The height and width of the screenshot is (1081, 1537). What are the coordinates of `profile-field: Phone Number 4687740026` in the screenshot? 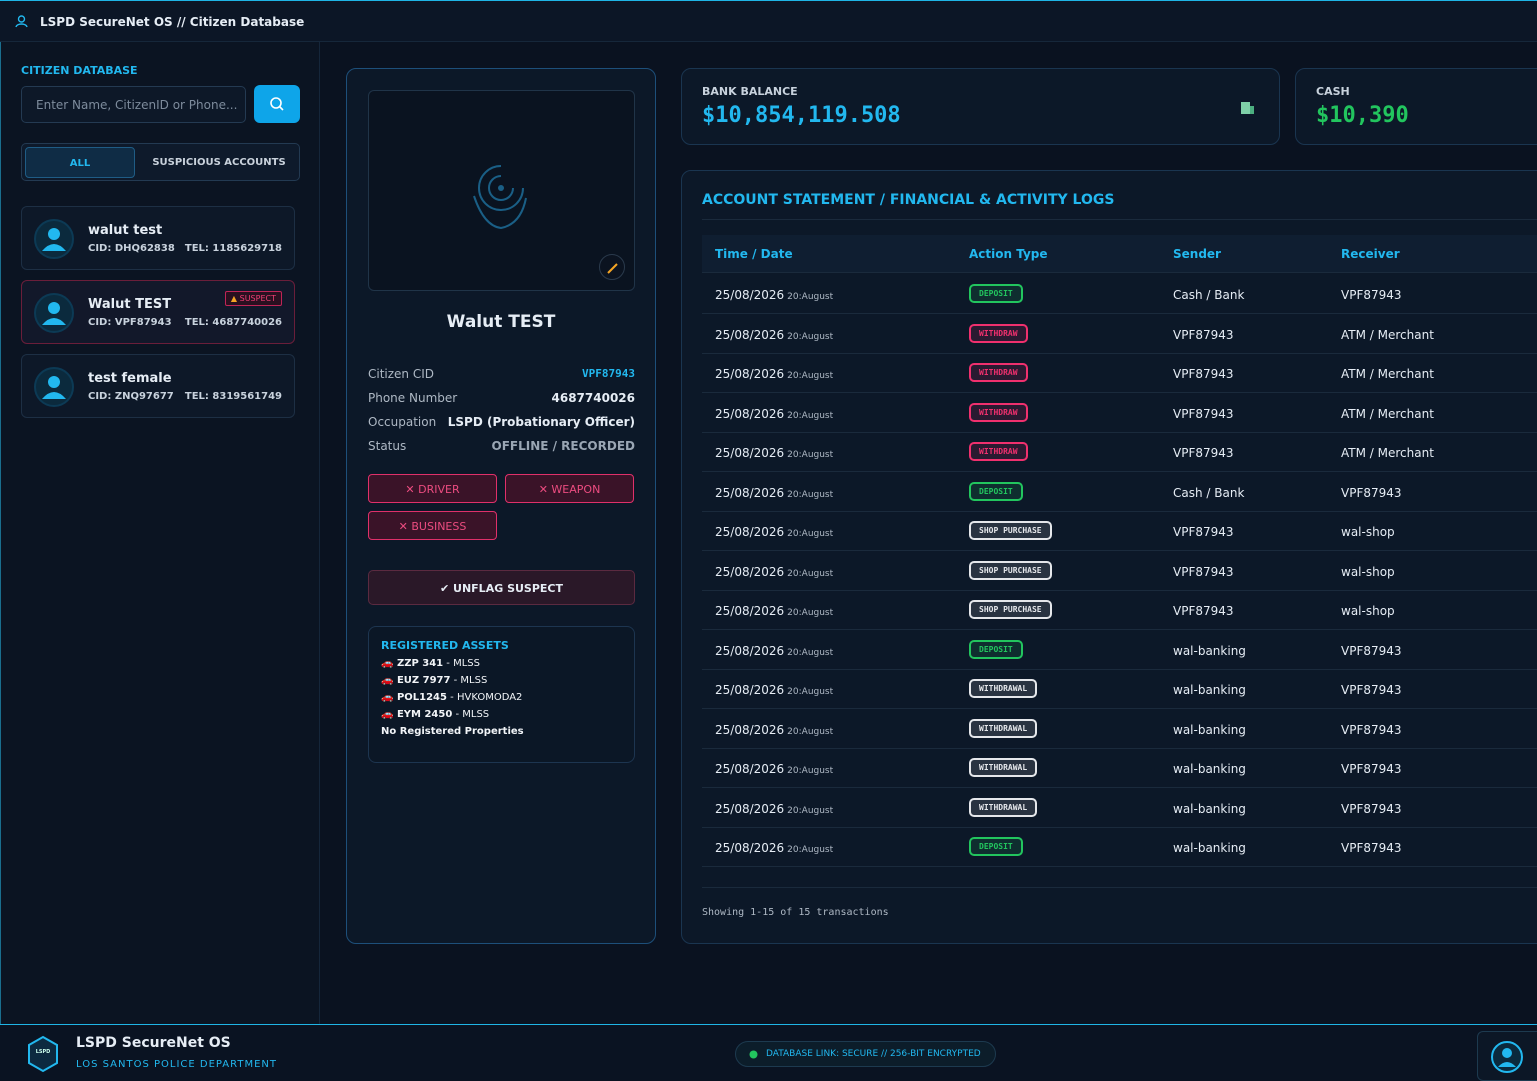 It's located at (501, 398).